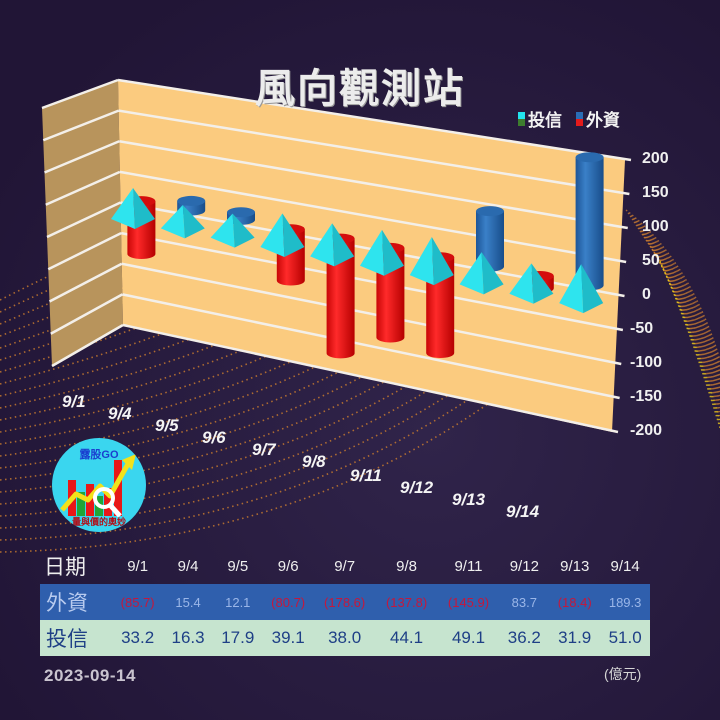 This screenshot has width=720, height=720. Describe the element at coordinates (82, 223) in the screenshot. I see `left-side-wall` at that location.